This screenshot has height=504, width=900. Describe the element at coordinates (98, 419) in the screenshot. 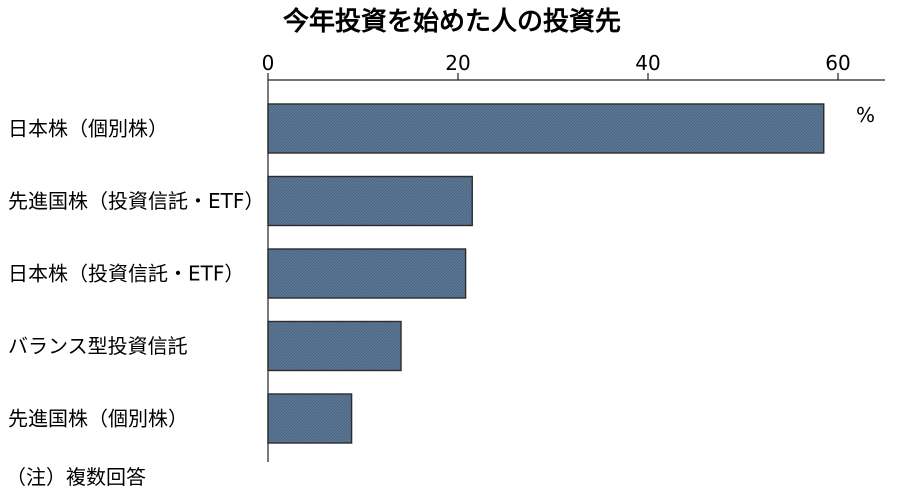

I see `category-label: 先進国株（個別株）` at that location.